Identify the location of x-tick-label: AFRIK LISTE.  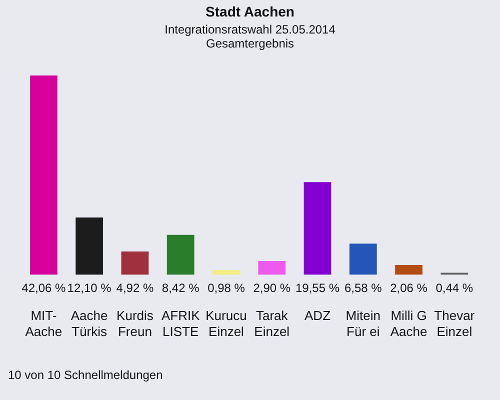
(180, 323).